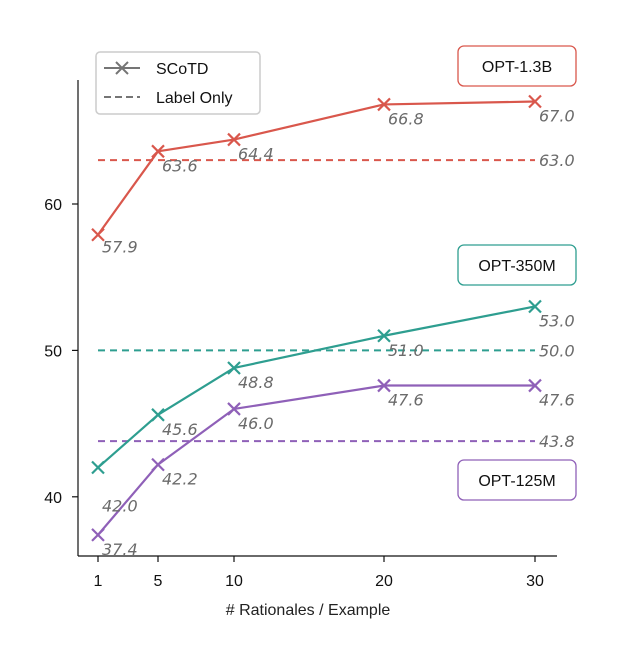  Describe the element at coordinates (256, 423) in the screenshot. I see `data-label: 46.0` at that location.